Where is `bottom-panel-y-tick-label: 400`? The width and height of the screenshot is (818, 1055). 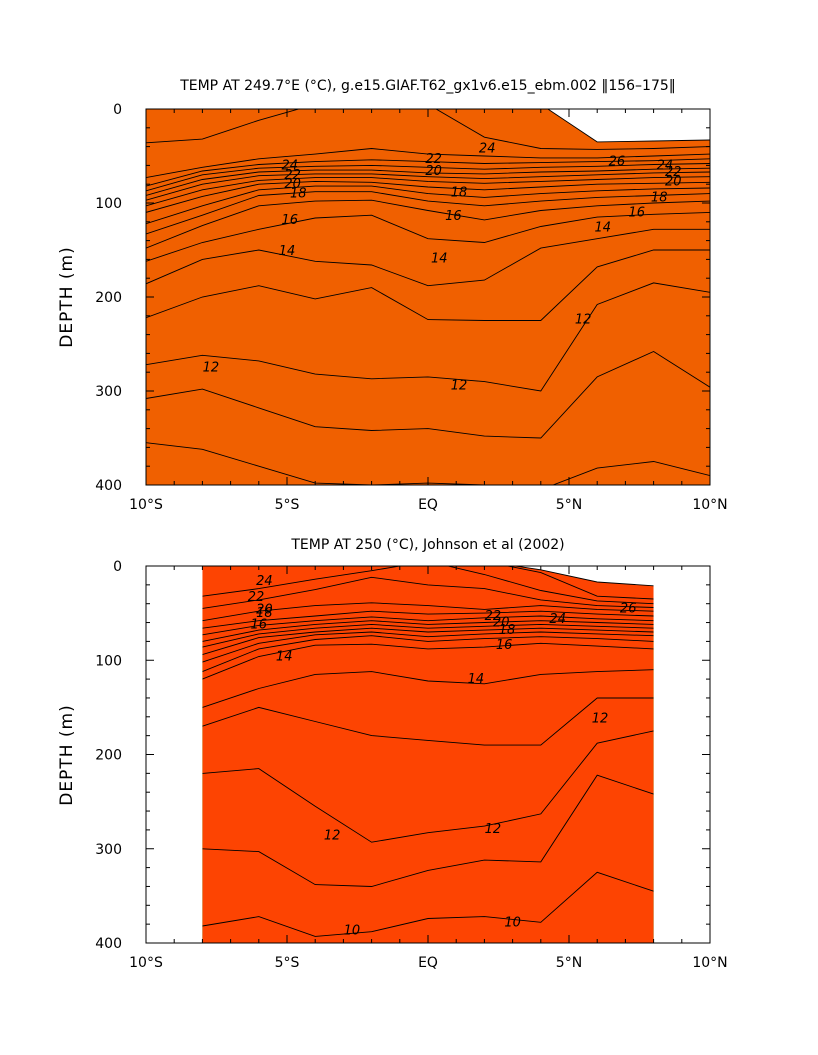 bottom-panel-y-tick-label: 400 is located at coordinates (108, 944).